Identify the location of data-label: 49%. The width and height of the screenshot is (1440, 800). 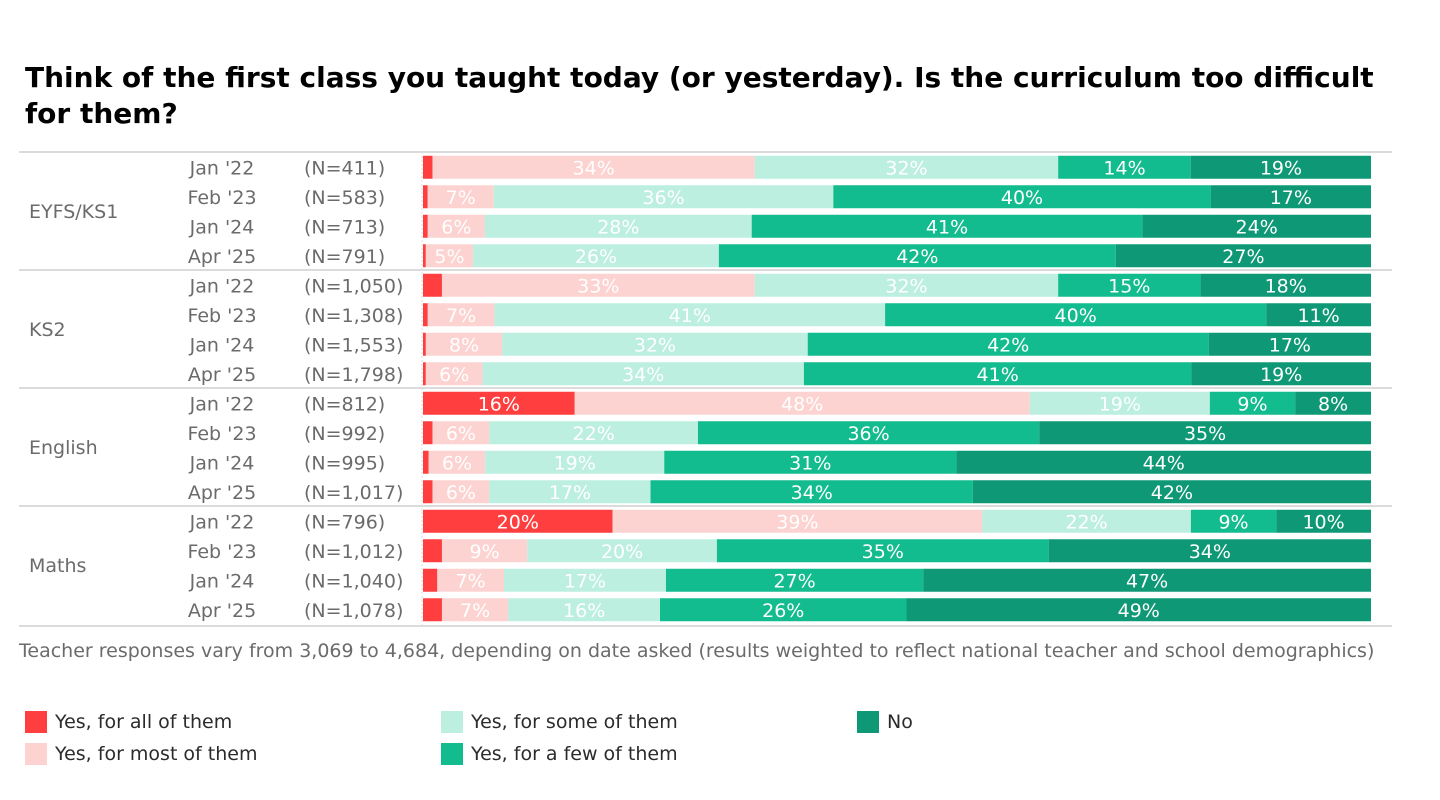
(1139, 611).